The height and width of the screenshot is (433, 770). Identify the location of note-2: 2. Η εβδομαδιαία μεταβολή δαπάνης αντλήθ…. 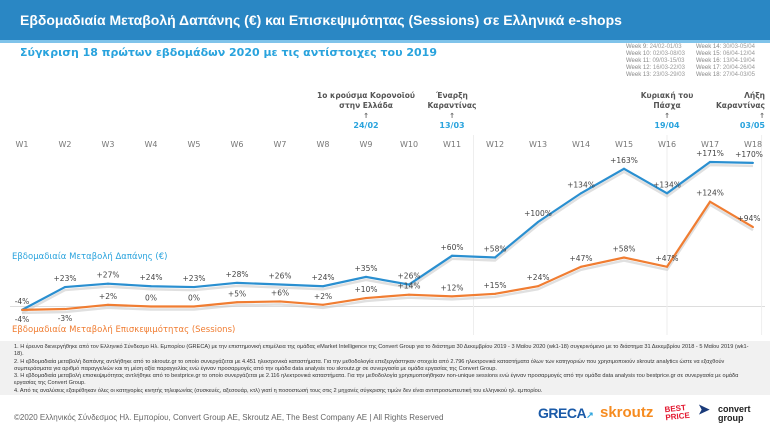
(369, 365).